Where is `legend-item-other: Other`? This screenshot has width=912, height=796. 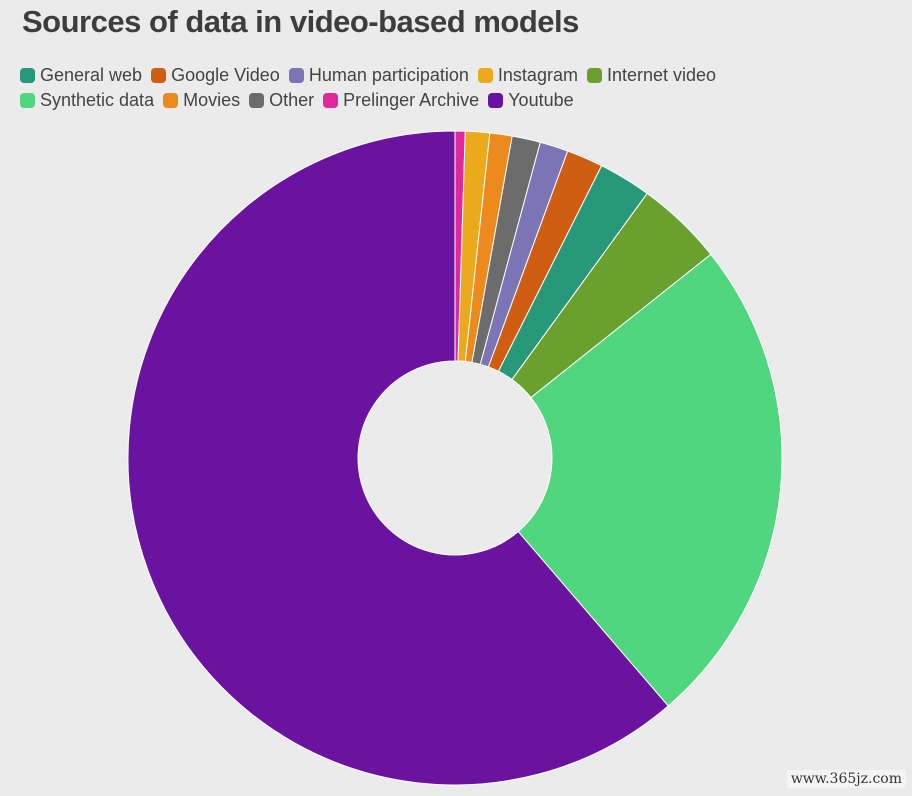
legend-item-other: Other is located at coordinates (281, 100).